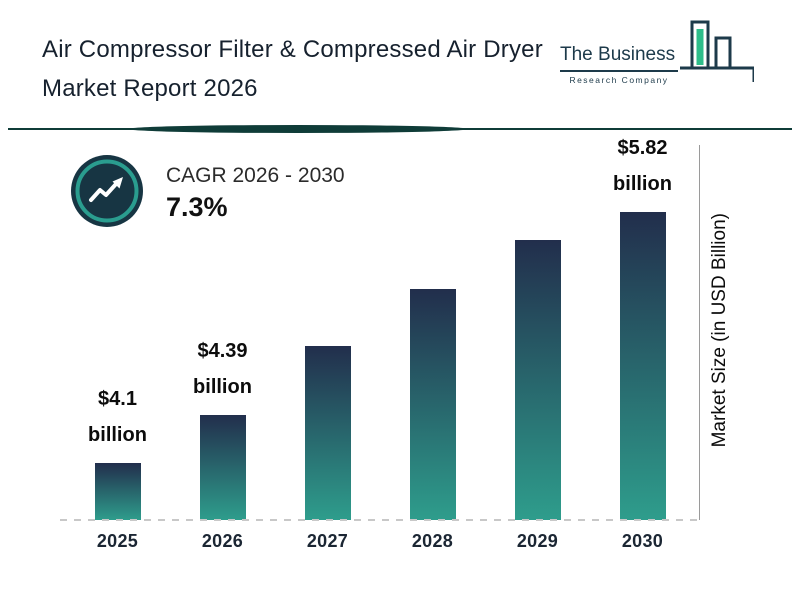 The image size is (800, 600). I want to click on bar-column: $4.1 billion, so click(117, 450).